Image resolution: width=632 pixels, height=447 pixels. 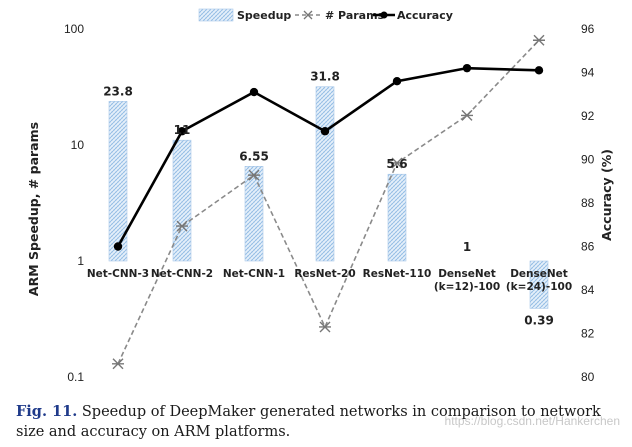 What do you see at coordinates (588, 116) in the screenshot?
I see `right-tick-label: 92` at bounding box center [588, 116].